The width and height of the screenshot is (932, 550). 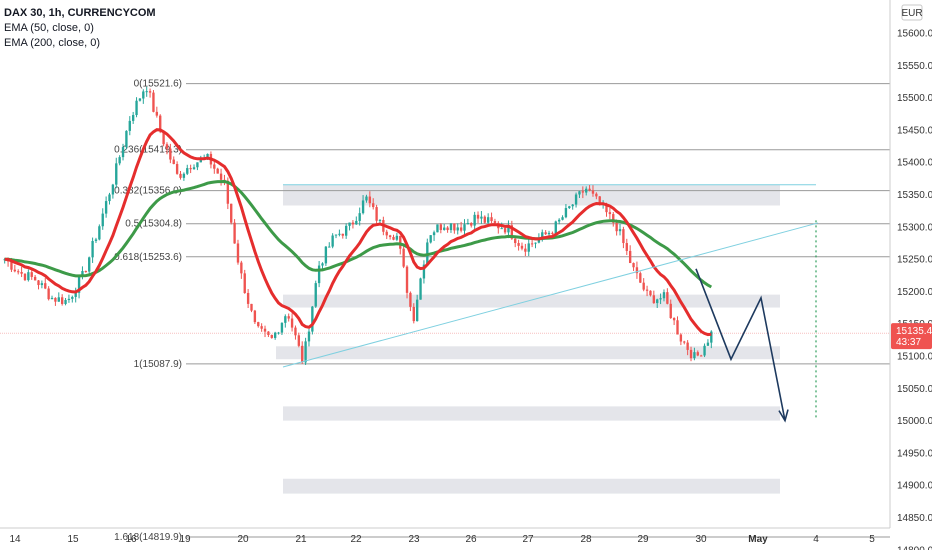 What do you see at coordinates (914, 357) in the screenshot?
I see `price-tick-label: 15100.0` at bounding box center [914, 357].